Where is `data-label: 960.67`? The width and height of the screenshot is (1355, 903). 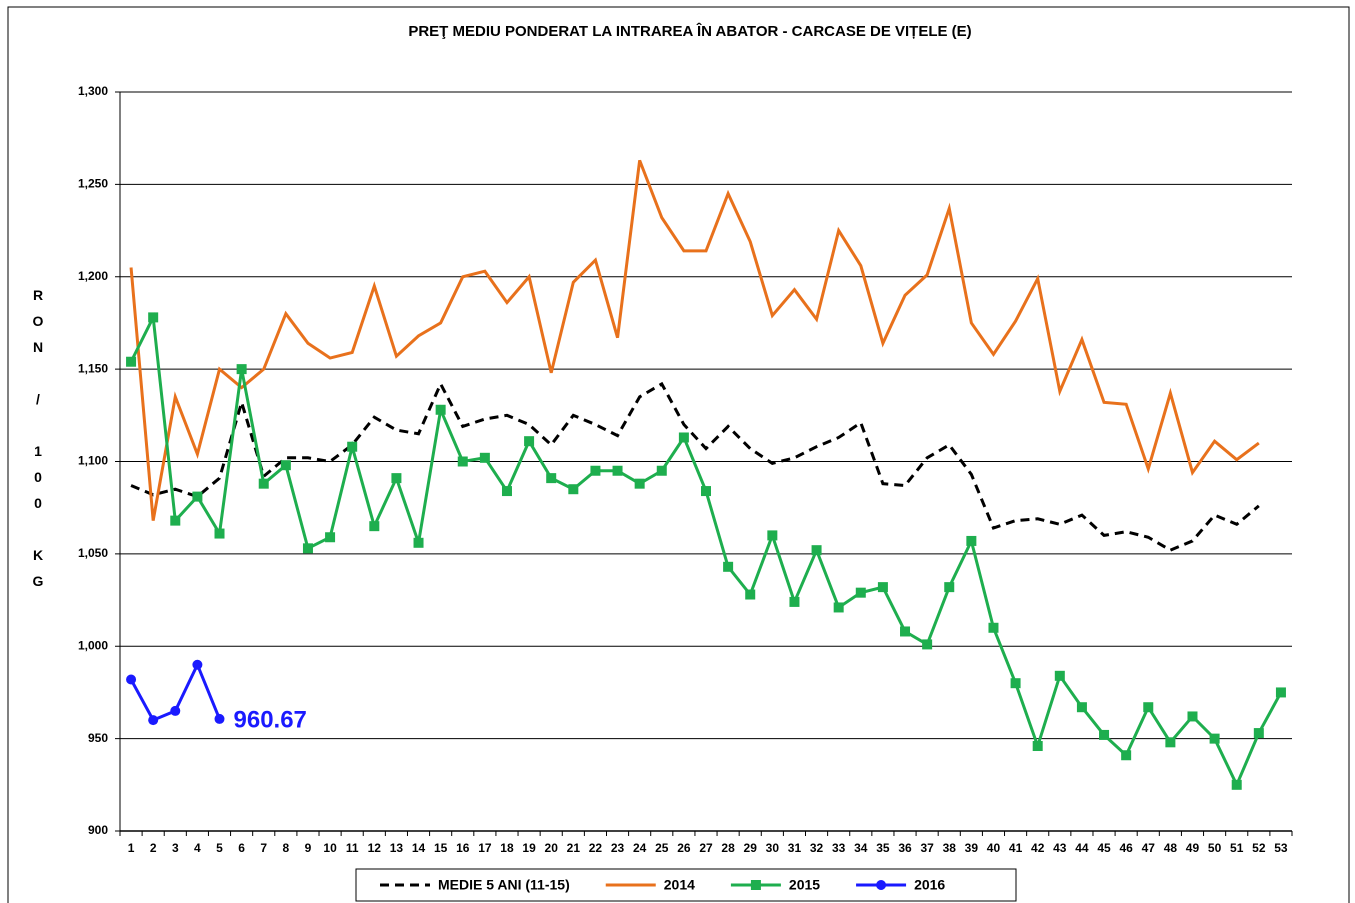 data-label: 960.67 is located at coordinates (270, 719).